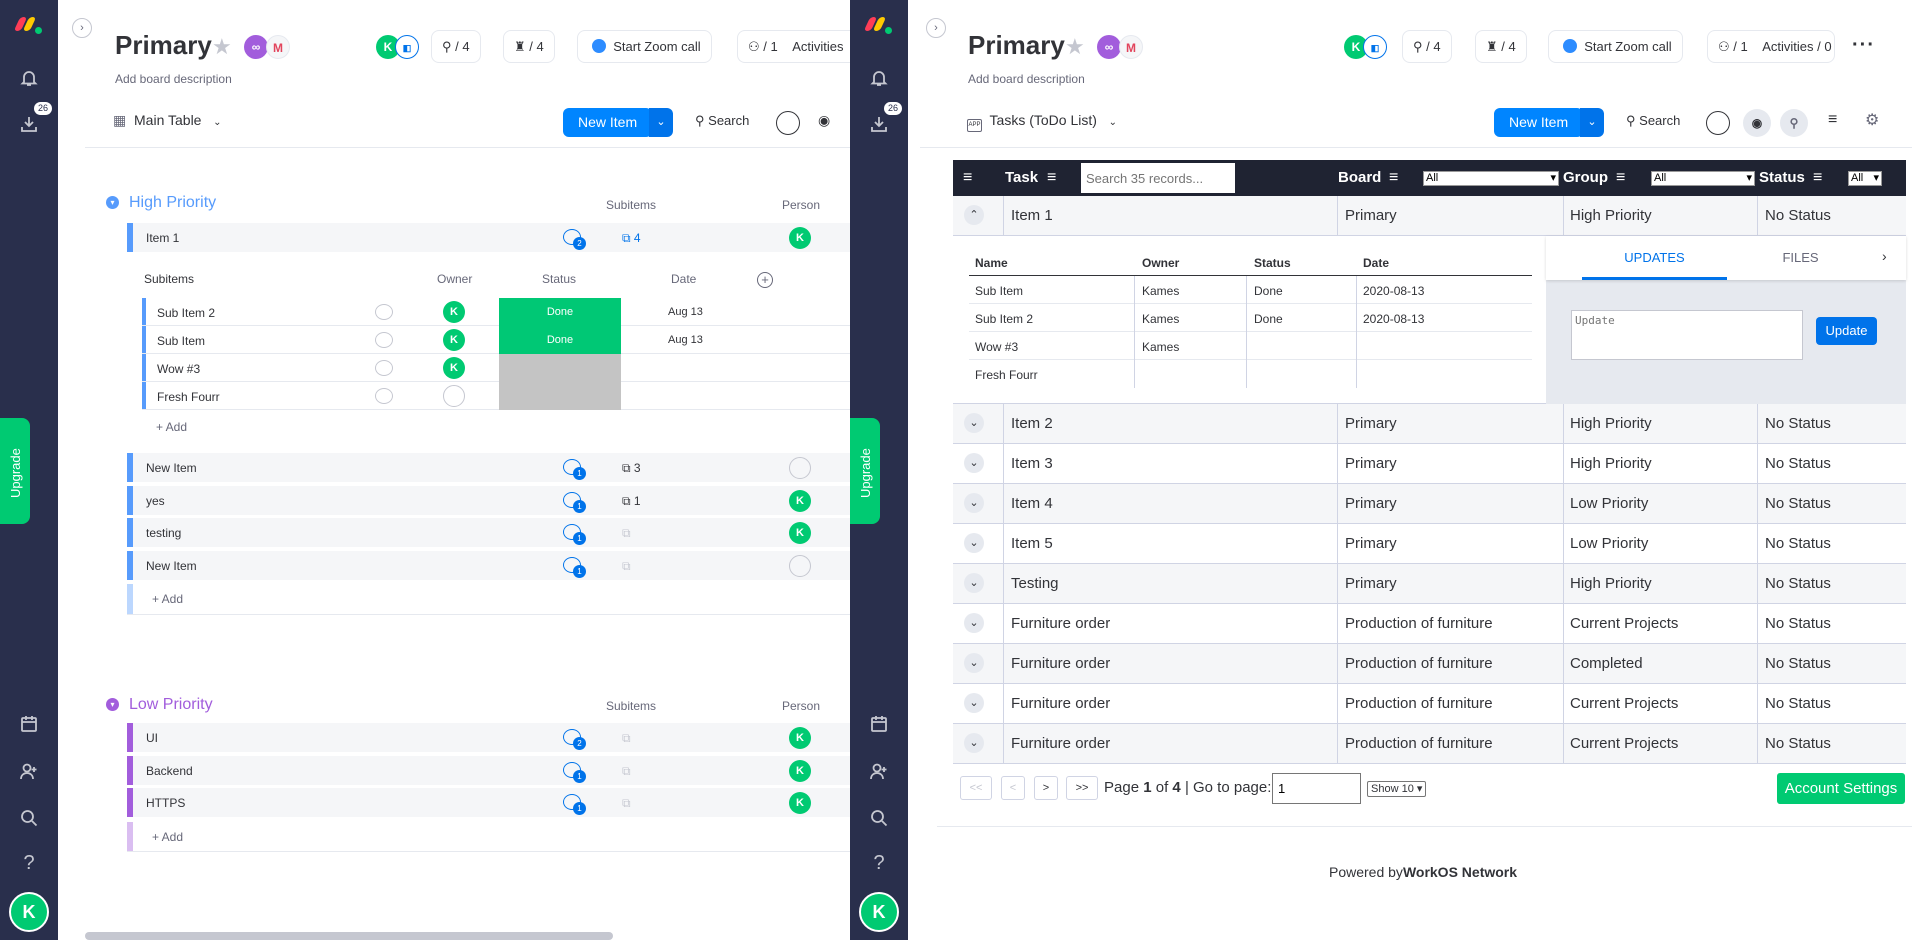  What do you see at coordinates (1026, 79) in the screenshot?
I see `board-description: Add board description` at bounding box center [1026, 79].